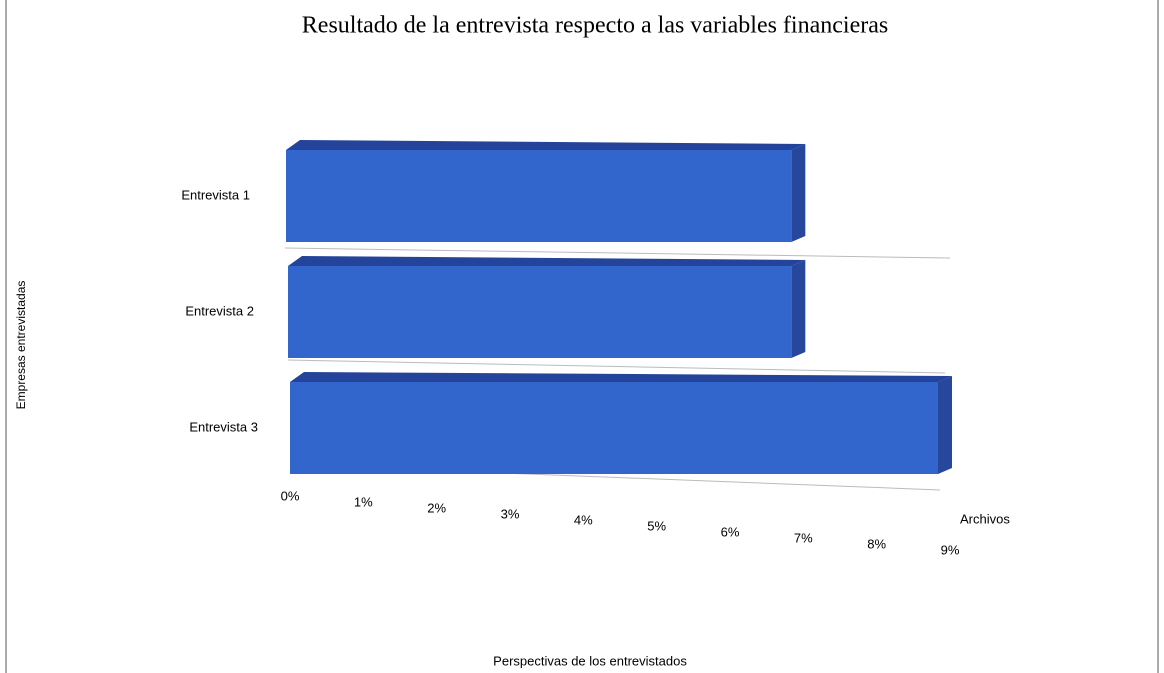  What do you see at coordinates (656, 525) in the screenshot?
I see `x-tick-label: 5%` at bounding box center [656, 525].